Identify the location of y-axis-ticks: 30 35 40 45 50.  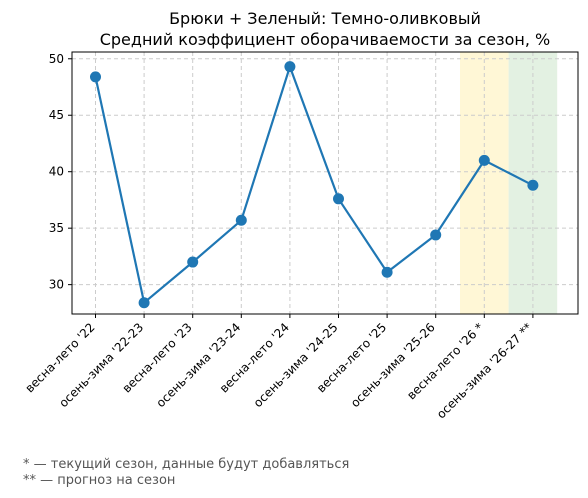
(60, 172).